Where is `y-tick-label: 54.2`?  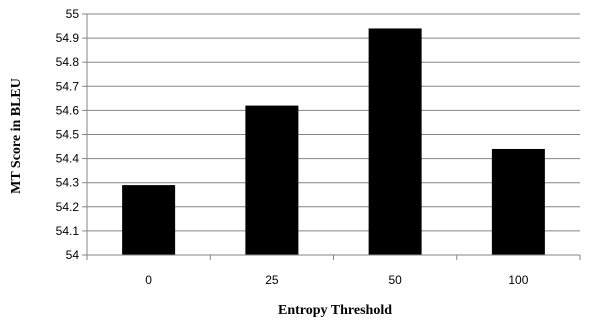
y-tick-label: 54.2 is located at coordinates (68, 207).